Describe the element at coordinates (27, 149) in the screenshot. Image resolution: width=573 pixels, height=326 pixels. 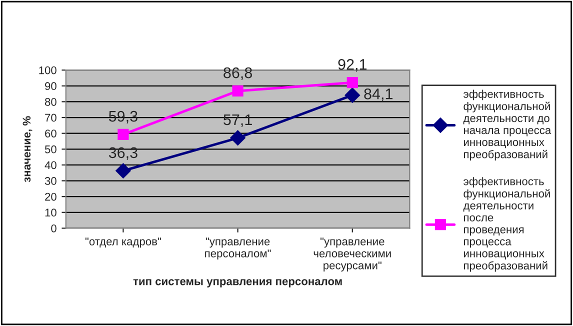
I see `y-axis-title: значение, %` at that location.